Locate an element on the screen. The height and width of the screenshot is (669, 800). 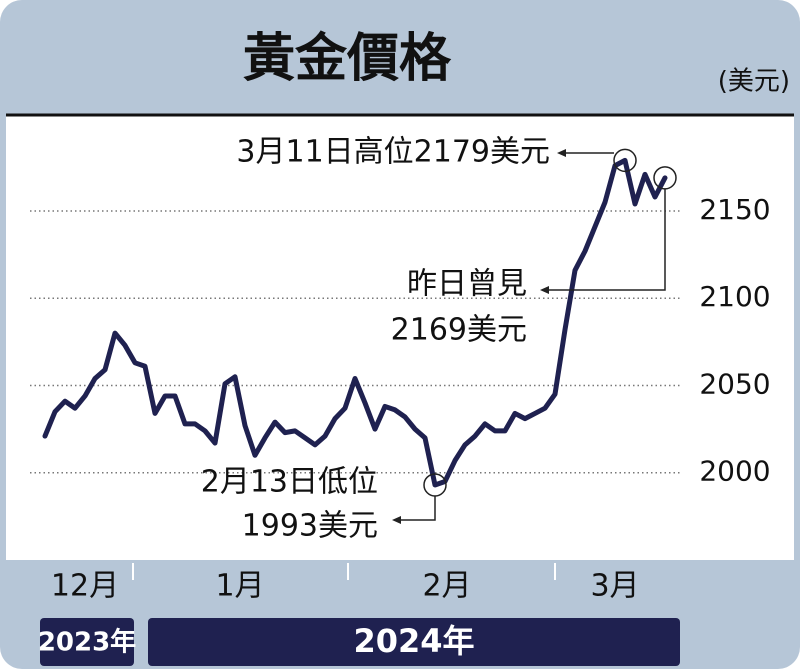
month-label: 1月 is located at coordinates (239, 586).